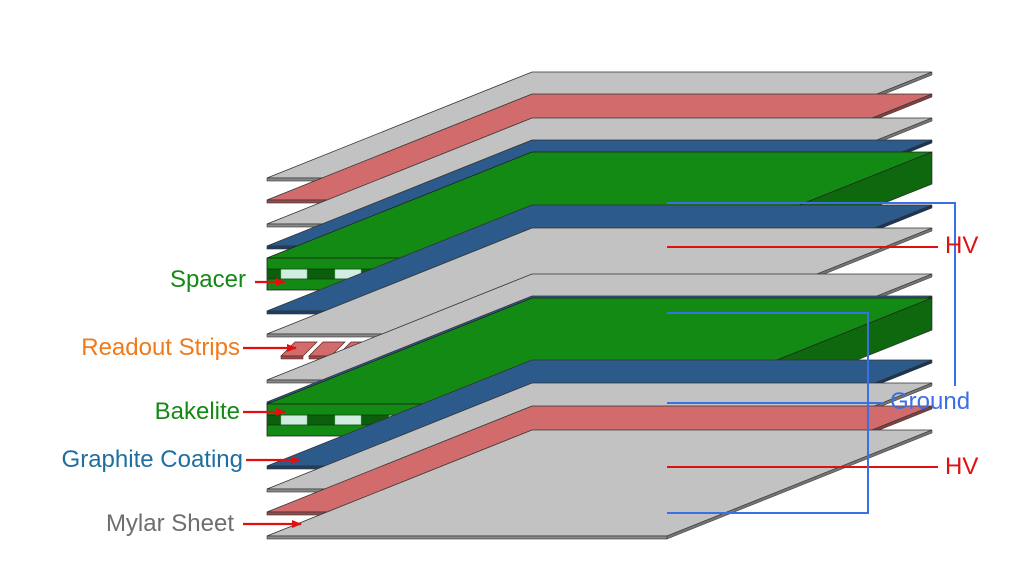 This screenshot has height=570, width=1011. I want to click on mylar-sheet-6-front, so click(467, 537).